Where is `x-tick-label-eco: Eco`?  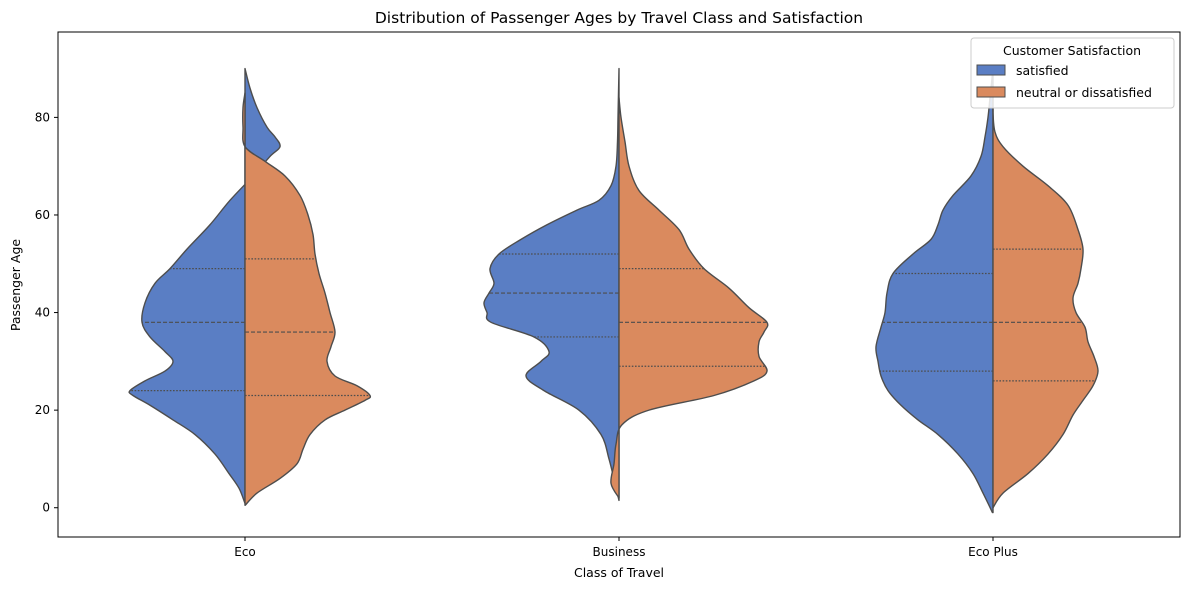
x-tick-label-eco: Eco is located at coordinates (245, 552).